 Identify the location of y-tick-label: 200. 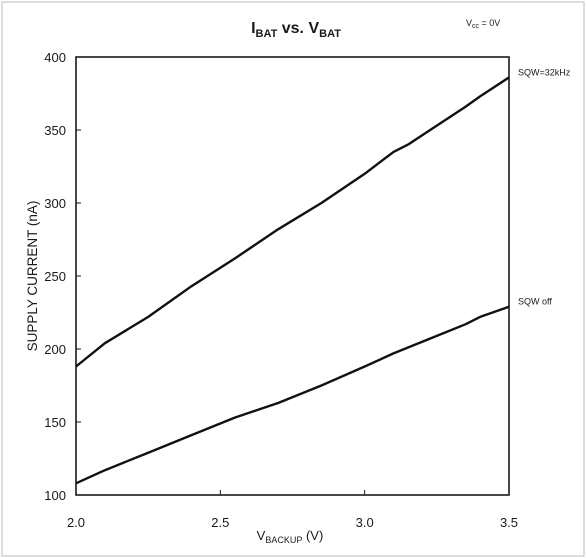
(55, 349).